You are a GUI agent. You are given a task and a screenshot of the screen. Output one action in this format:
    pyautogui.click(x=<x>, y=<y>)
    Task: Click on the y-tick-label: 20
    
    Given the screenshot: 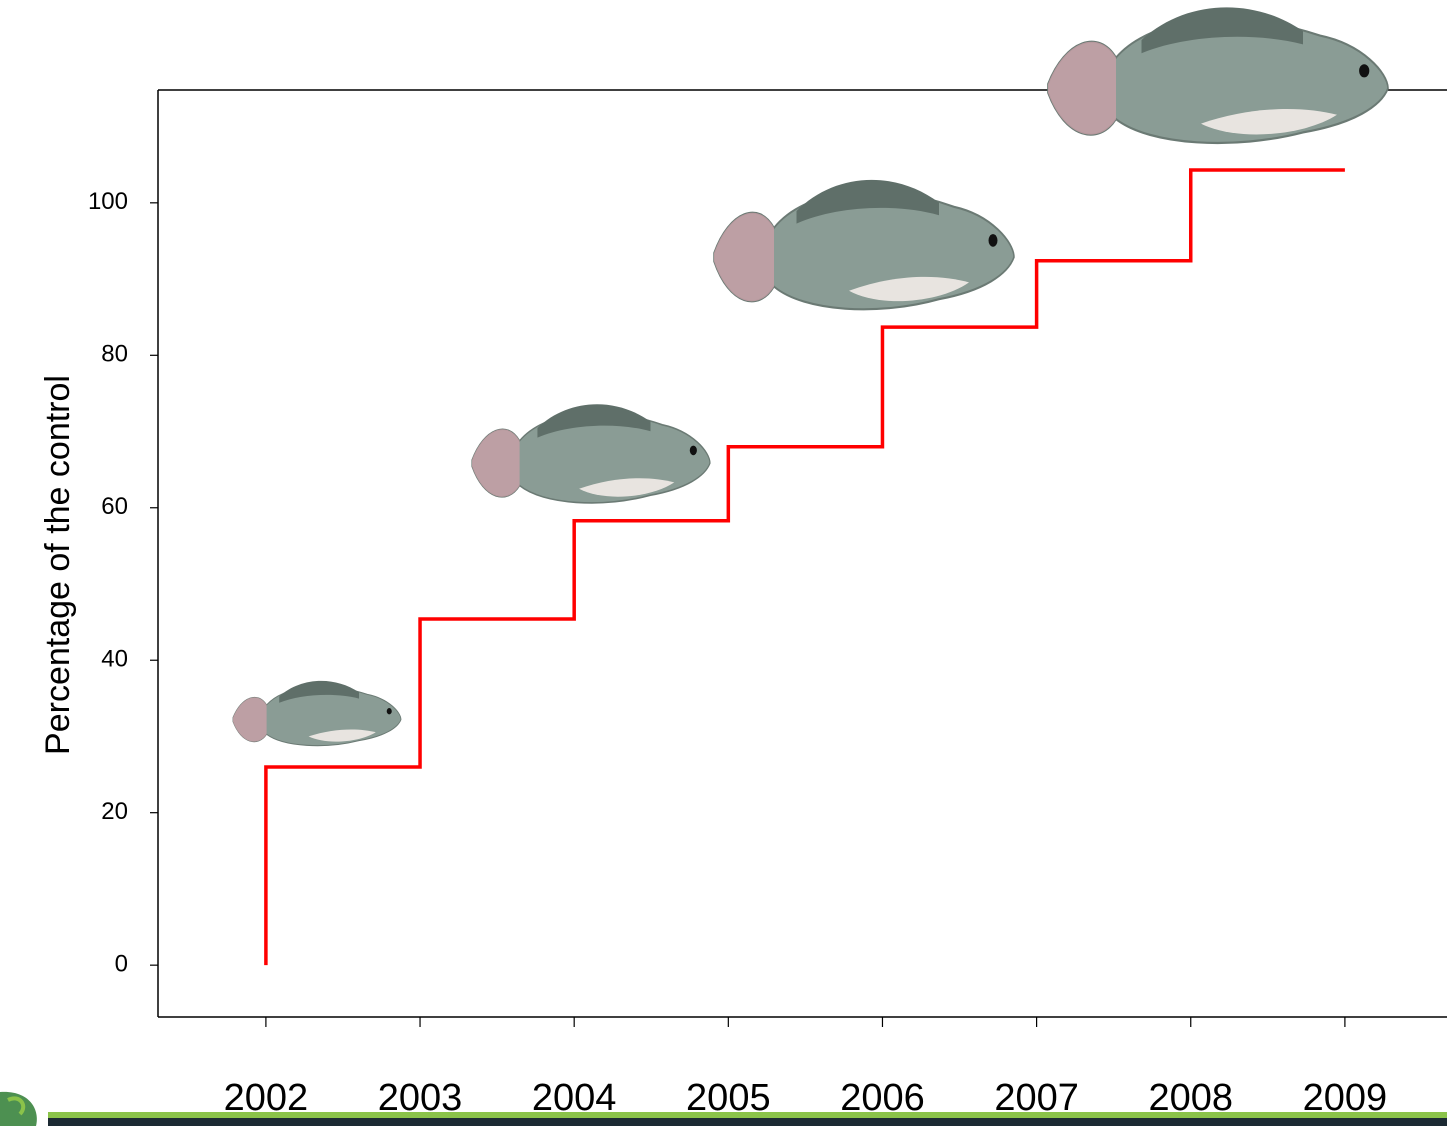 What is the action you would take?
    pyautogui.click(x=114, y=811)
    